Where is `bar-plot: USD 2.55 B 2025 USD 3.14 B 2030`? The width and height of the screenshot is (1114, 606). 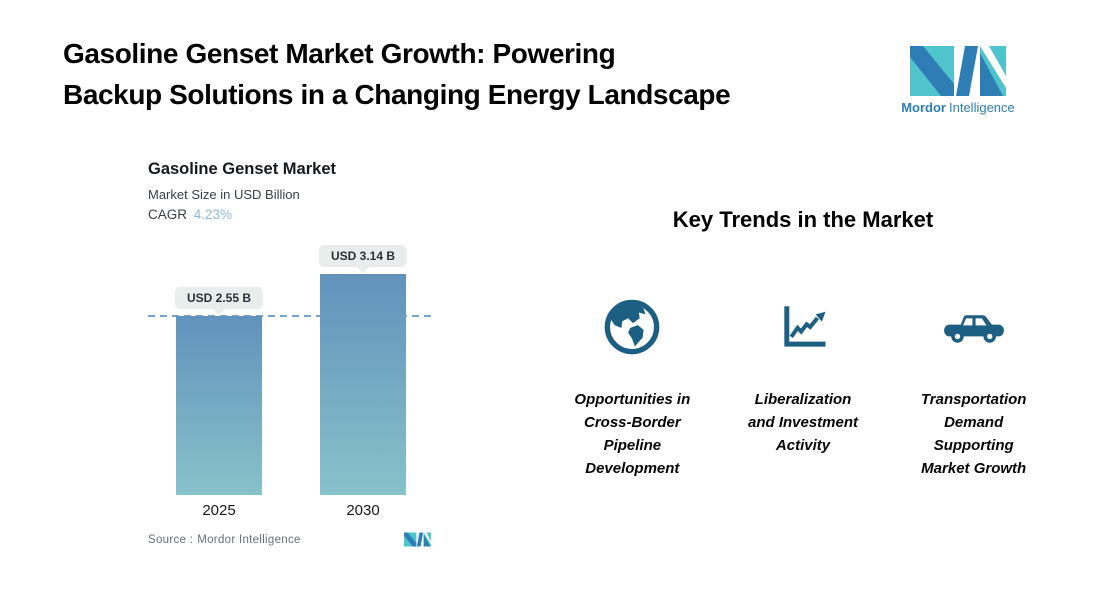 bar-plot: USD 2.55 B 2025 USD 3.14 B 2030 is located at coordinates (289, 382).